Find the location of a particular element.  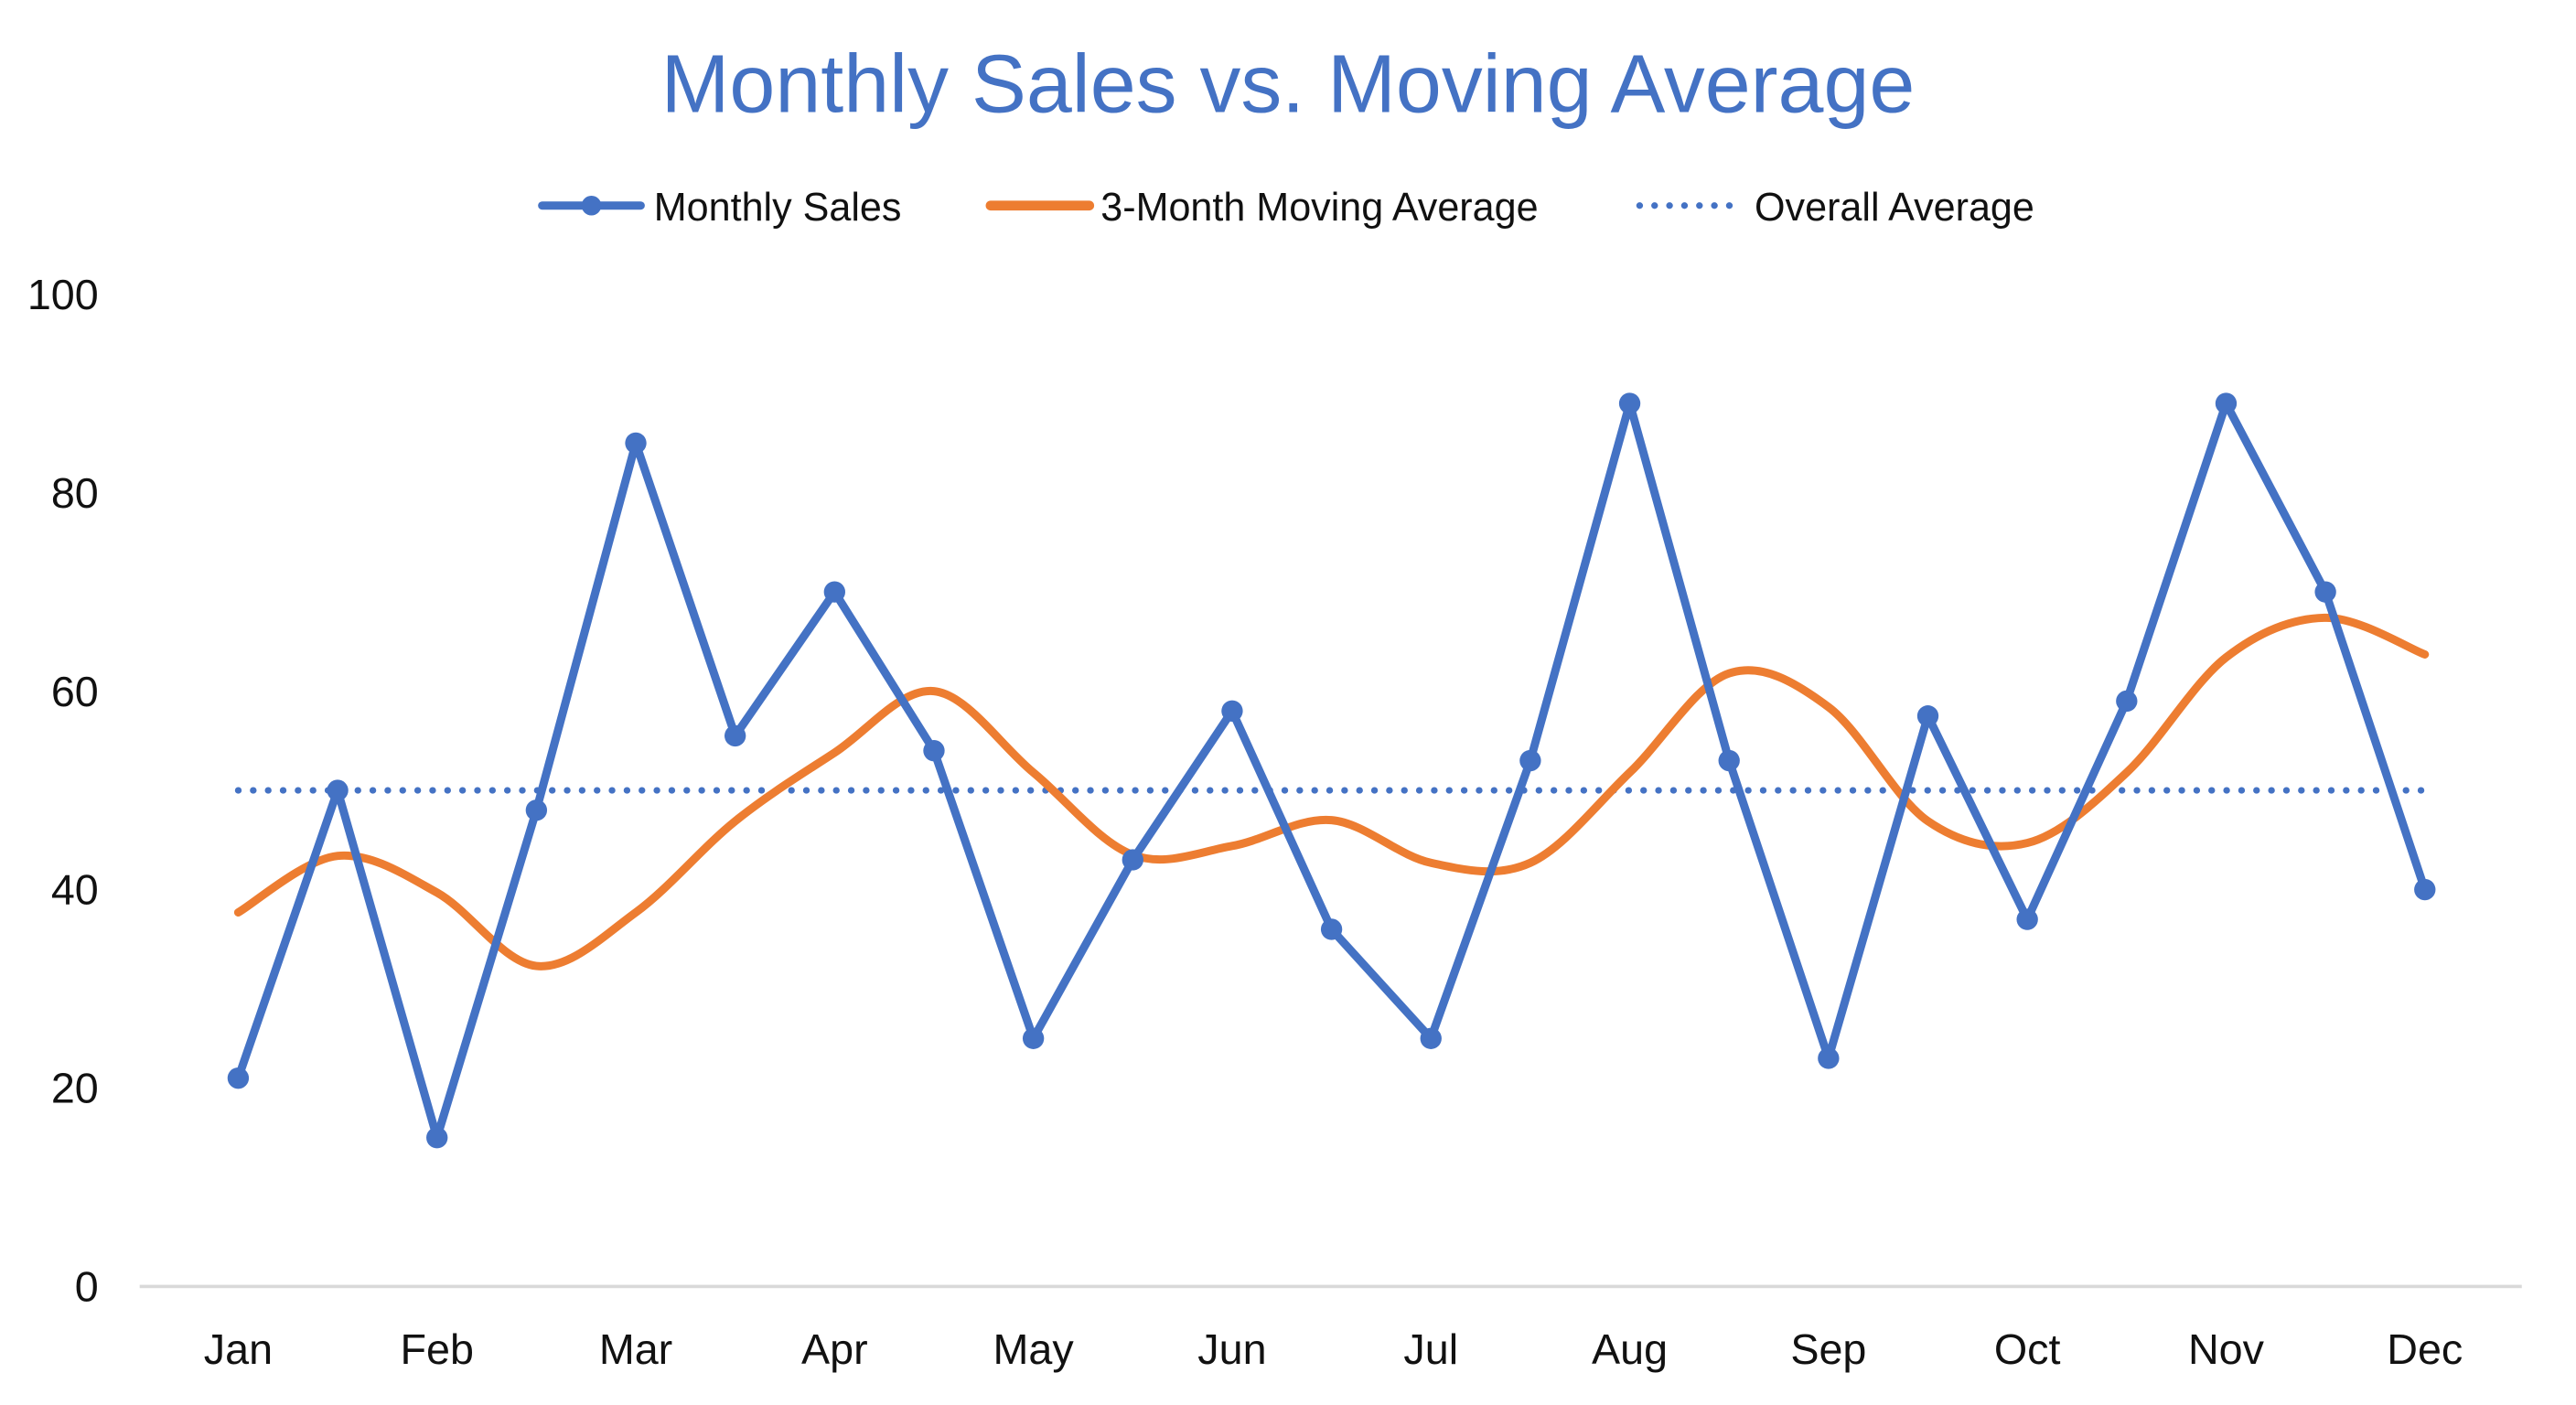

legend-item-overall-average: Overall Average is located at coordinates (1835, 208).